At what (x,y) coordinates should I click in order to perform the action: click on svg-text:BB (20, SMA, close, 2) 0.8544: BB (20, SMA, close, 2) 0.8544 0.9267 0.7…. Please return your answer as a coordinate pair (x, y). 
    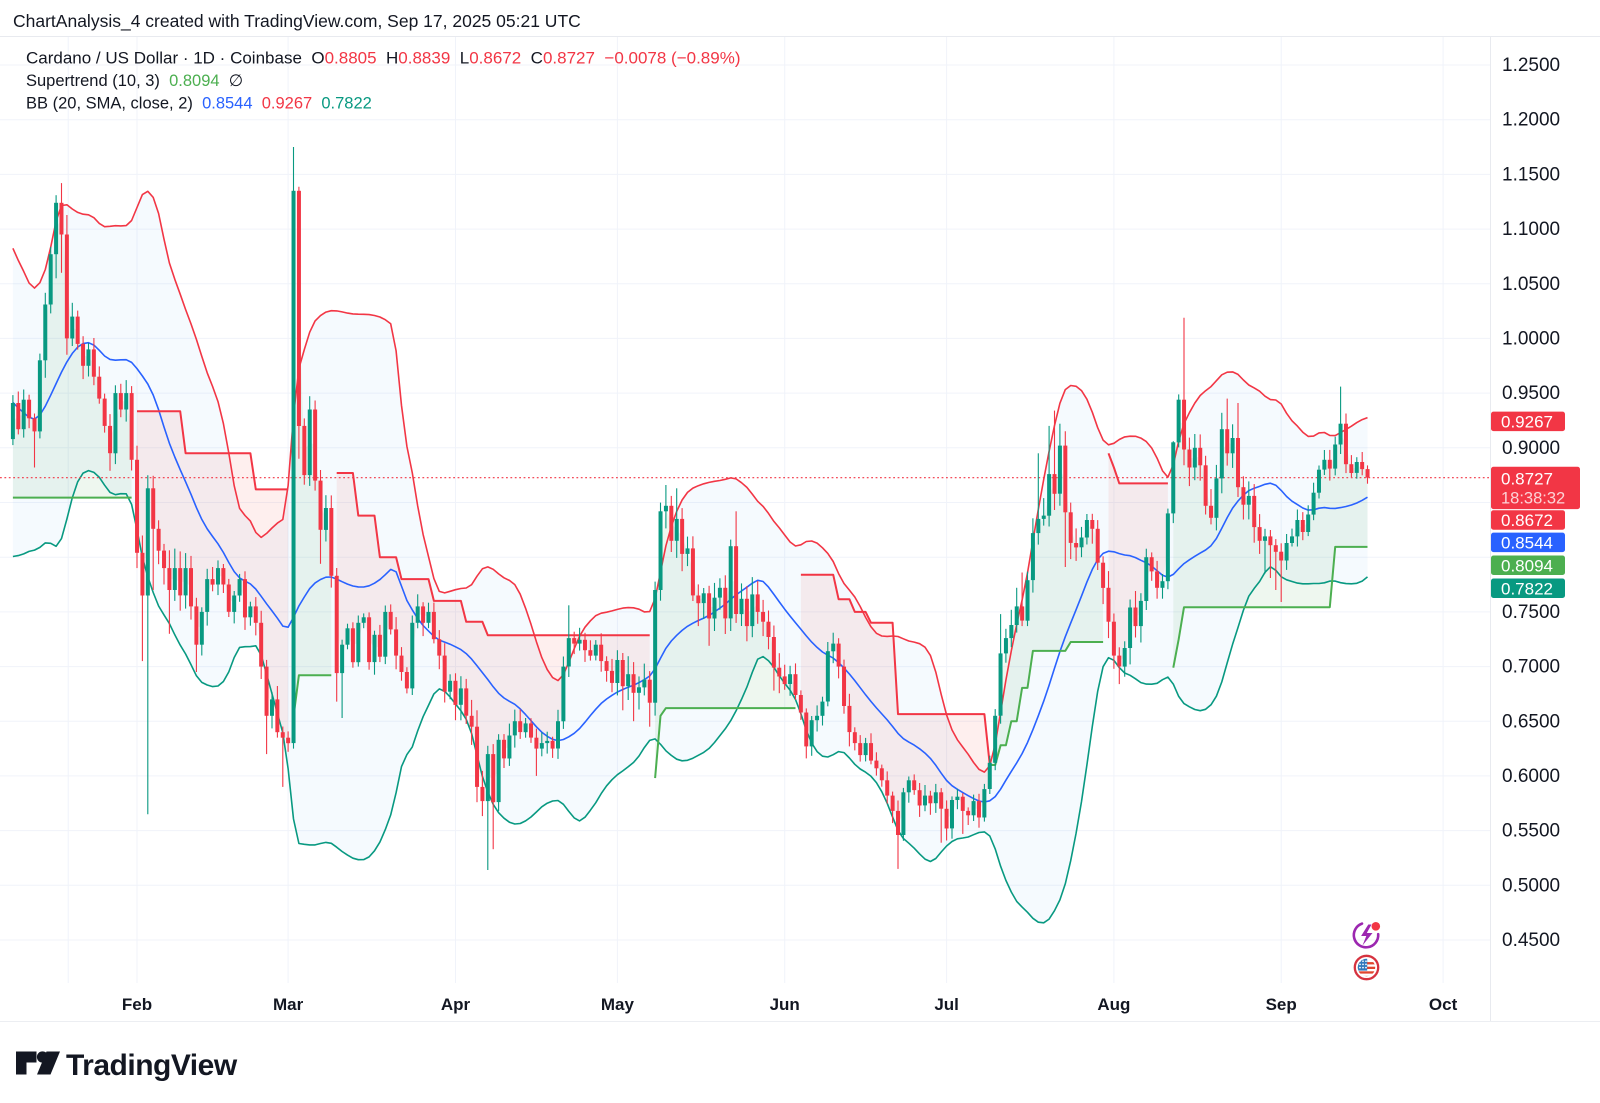
    Looking at the image, I should click on (199, 104).